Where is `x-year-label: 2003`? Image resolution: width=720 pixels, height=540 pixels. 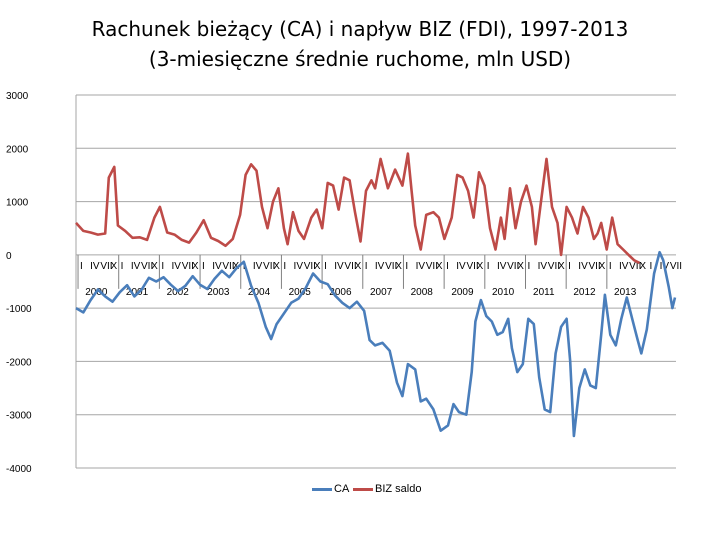 x-year-label: 2003 is located at coordinates (218, 292).